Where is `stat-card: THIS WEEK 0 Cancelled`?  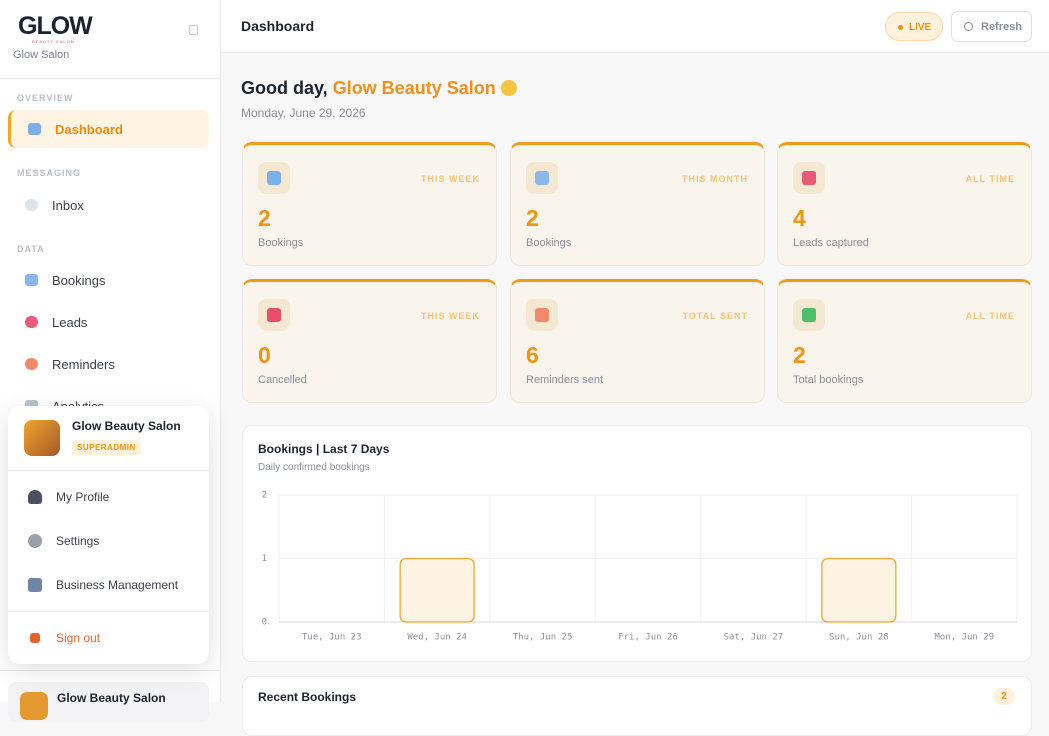
stat-card: THIS WEEK 0 Cancelled is located at coordinates (369, 341).